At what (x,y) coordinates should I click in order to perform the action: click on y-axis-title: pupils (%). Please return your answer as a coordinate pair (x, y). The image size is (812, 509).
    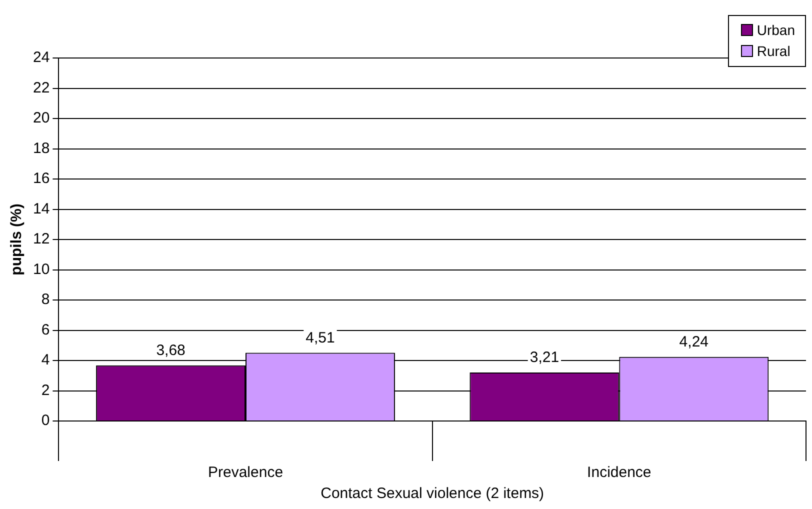
    Looking at the image, I should click on (17, 240).